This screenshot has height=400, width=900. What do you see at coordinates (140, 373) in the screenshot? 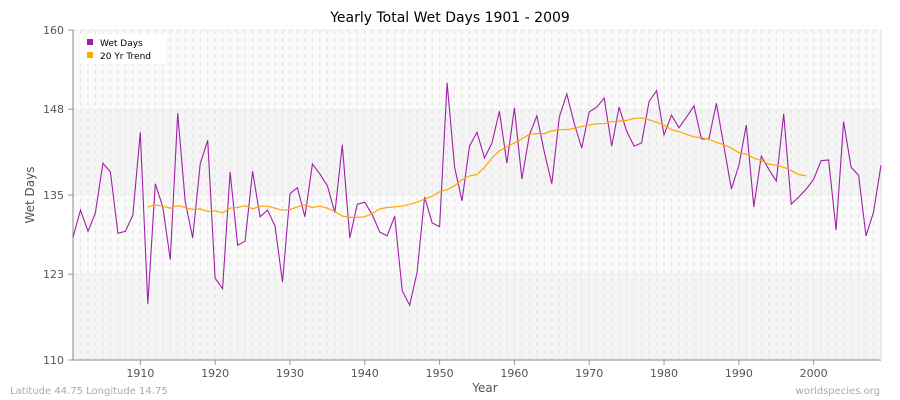
I see `x-tick-label: 1910` at bounding box center [140, 373].